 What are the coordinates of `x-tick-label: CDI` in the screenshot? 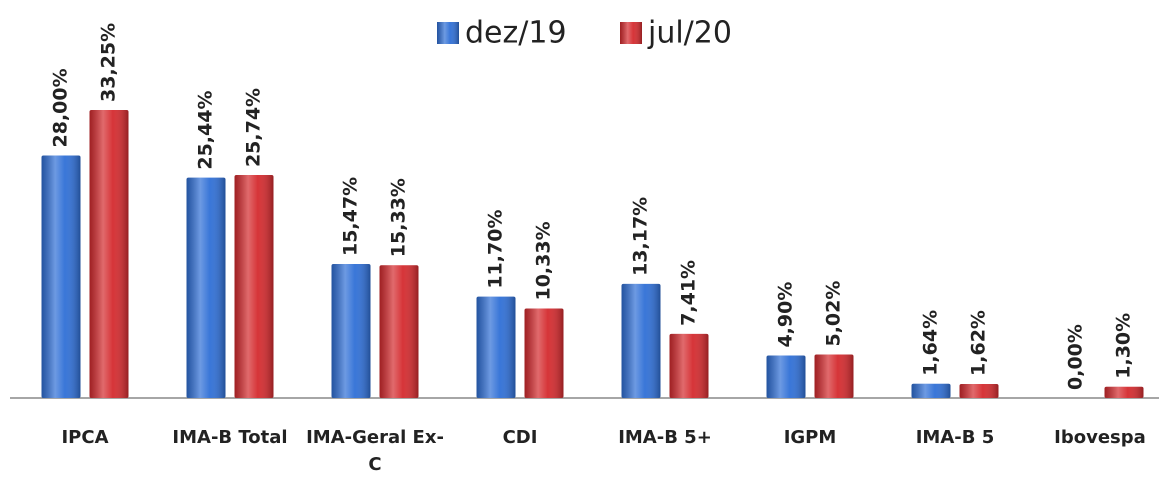 It's located at (520, 437).